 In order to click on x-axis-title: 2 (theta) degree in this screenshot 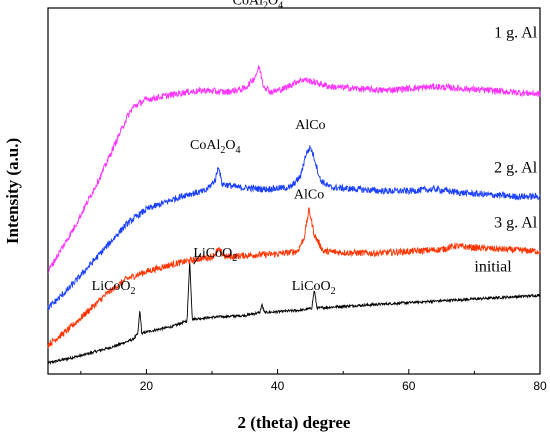, I will do `click(294, 422)`.